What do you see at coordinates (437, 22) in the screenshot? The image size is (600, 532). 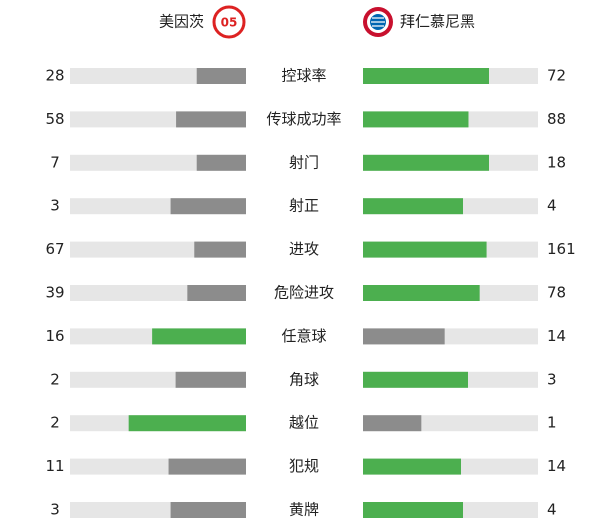 I see `team-away-name: 拜仁慕尼黑` at bounding box center [437, 22].